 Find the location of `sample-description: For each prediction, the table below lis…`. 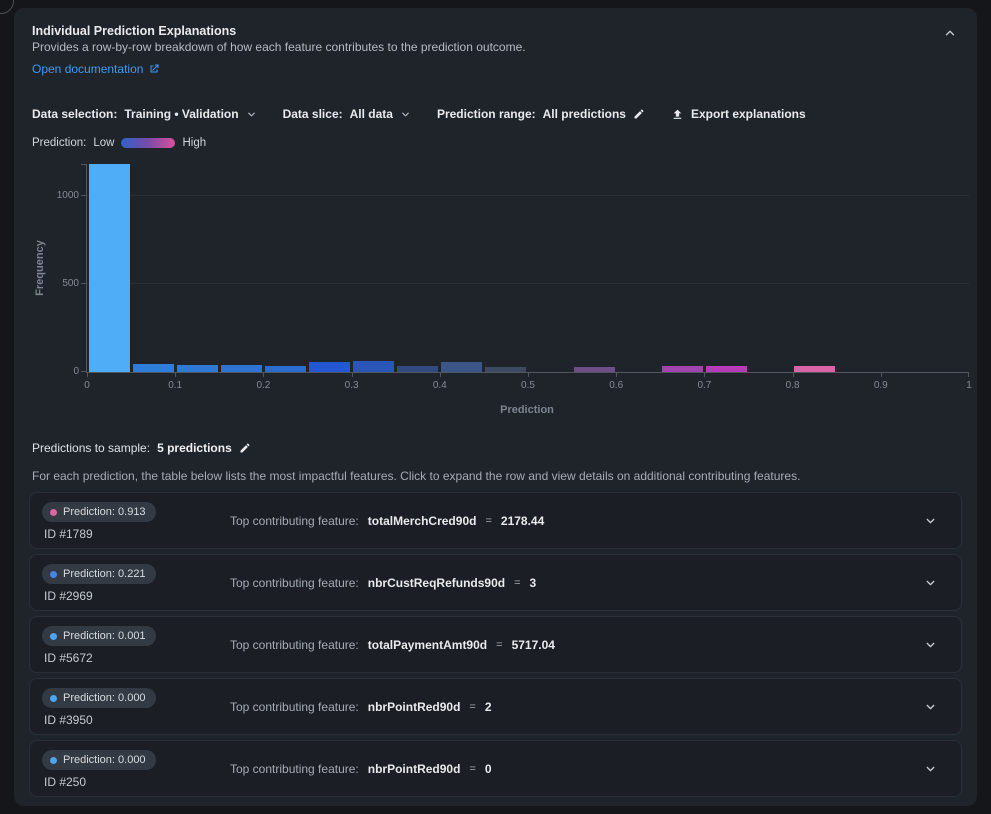

sample-description: For each prediction, the table below lis… is located at coordinates (416, 476).